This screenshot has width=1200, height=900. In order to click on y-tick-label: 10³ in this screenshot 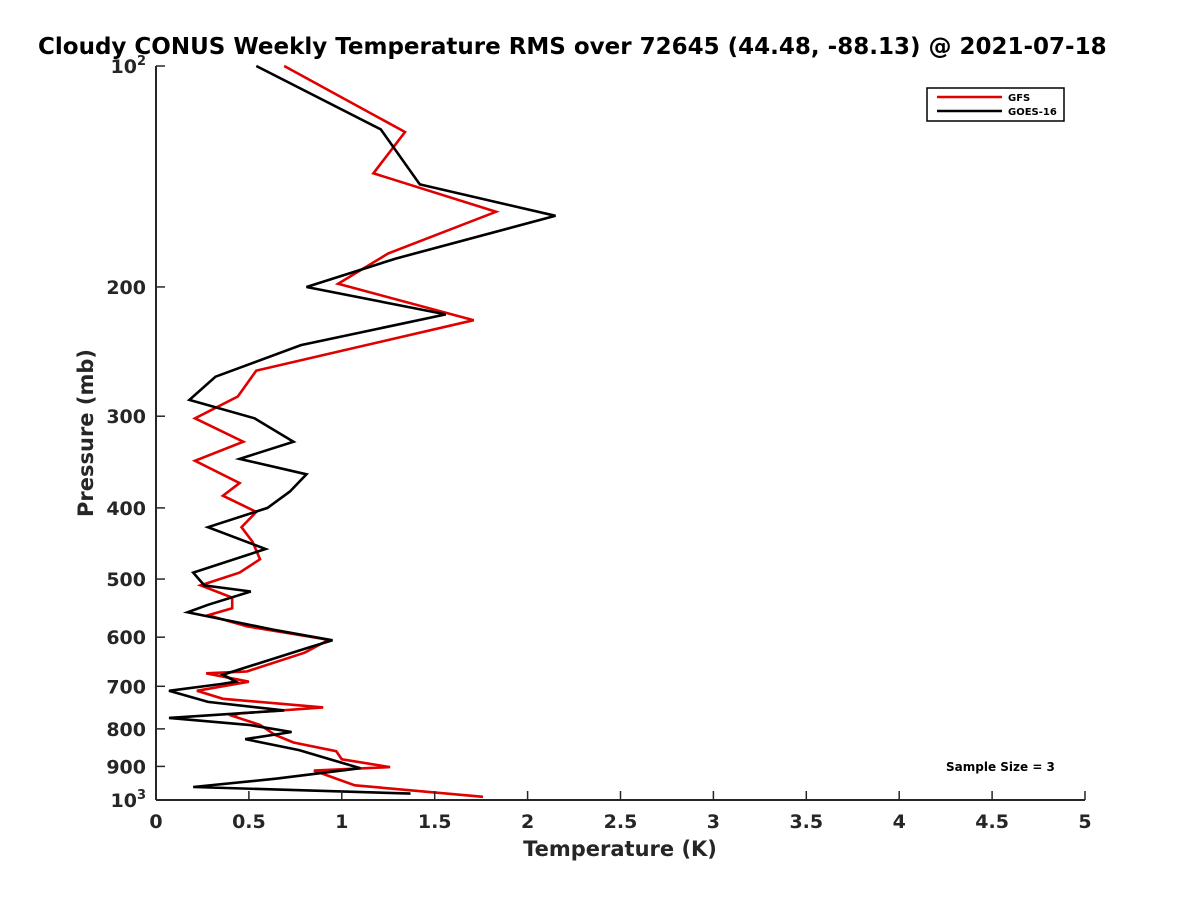, I will do `click(129, 800)`.